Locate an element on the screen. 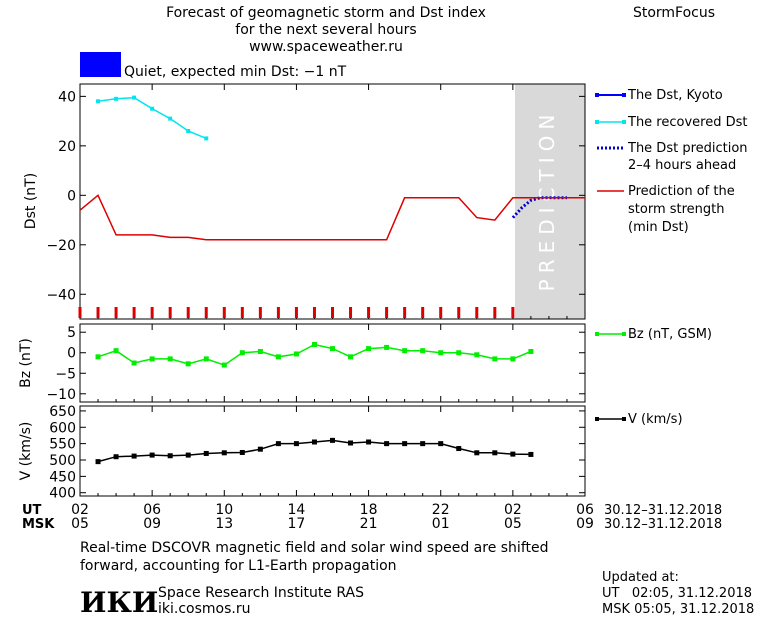  v-ytick-label: 550 is located at coordinates (62, 445).